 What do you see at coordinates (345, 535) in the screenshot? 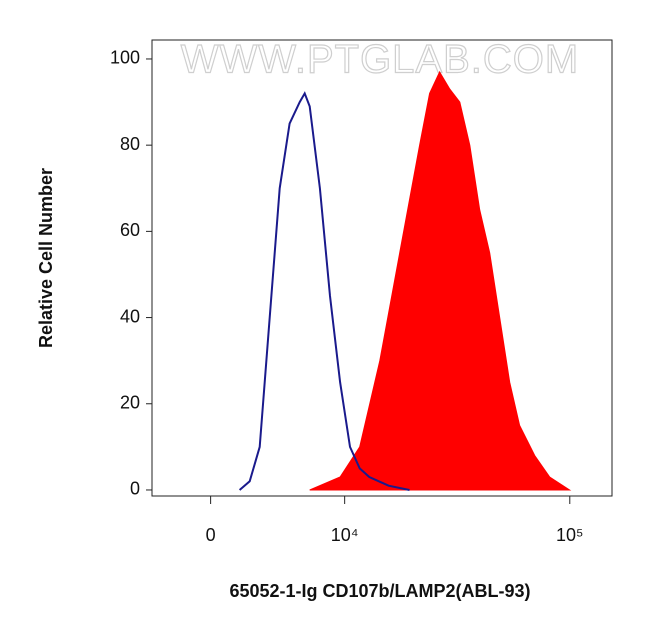
I see `x-tick-label: 10⁴` at bounding box center [345, 535].